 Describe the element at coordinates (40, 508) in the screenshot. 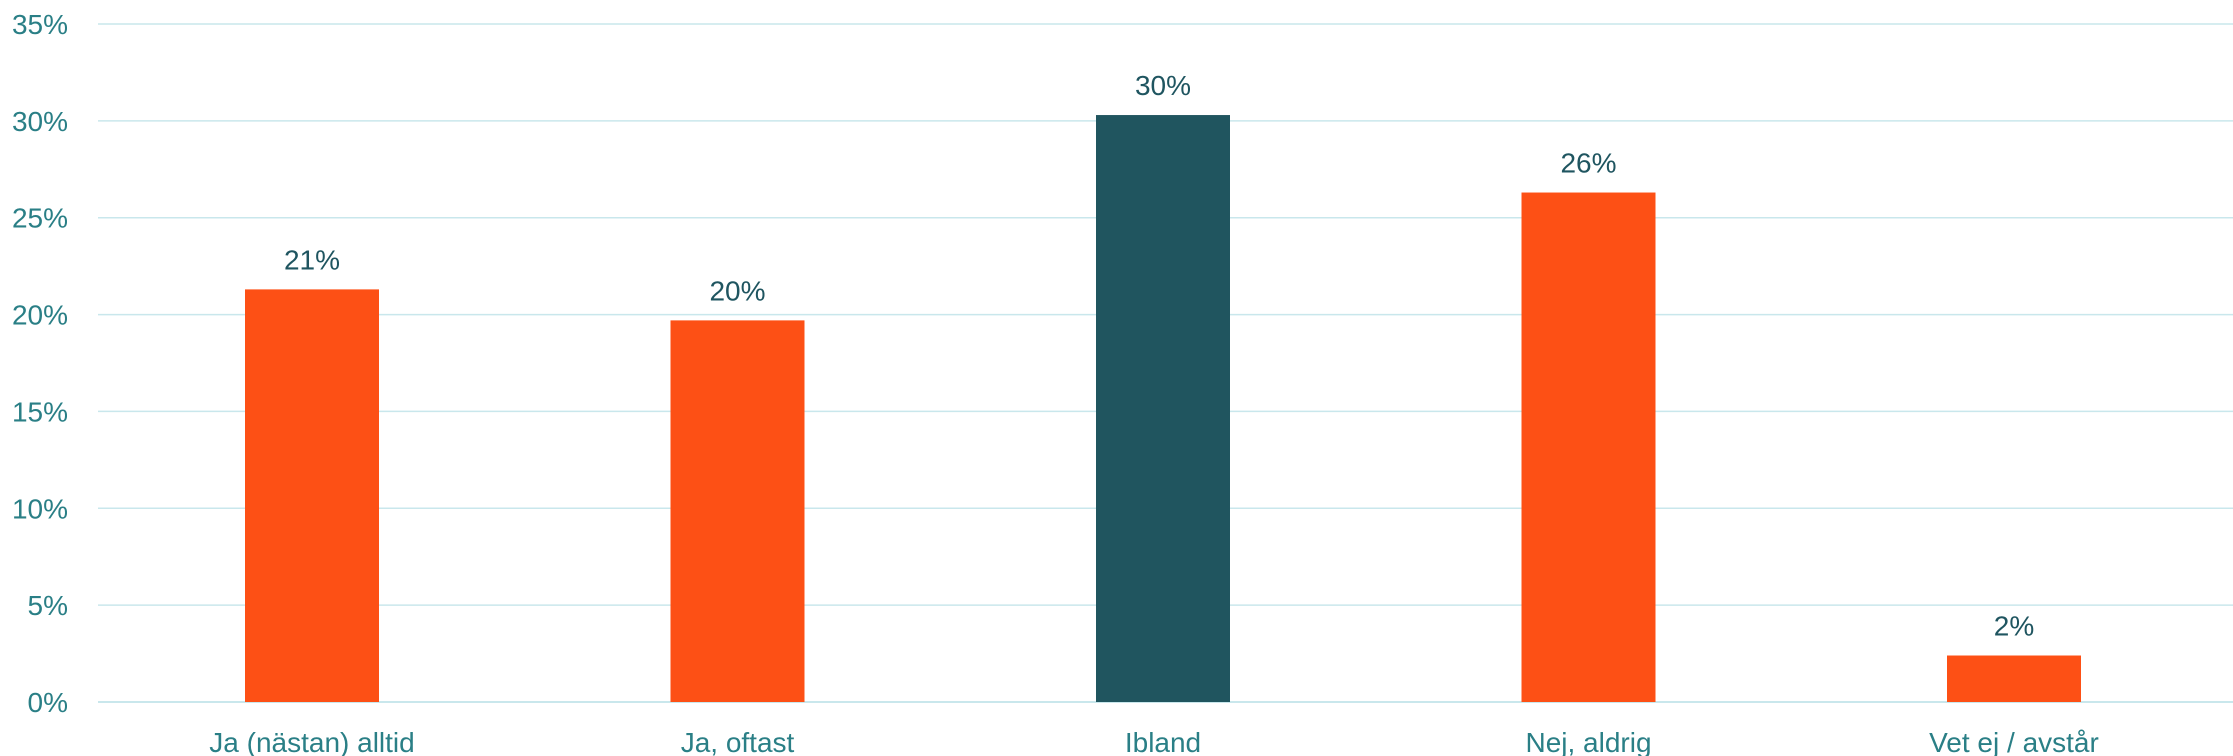

I see `y-tick-label: 10%` at that location.